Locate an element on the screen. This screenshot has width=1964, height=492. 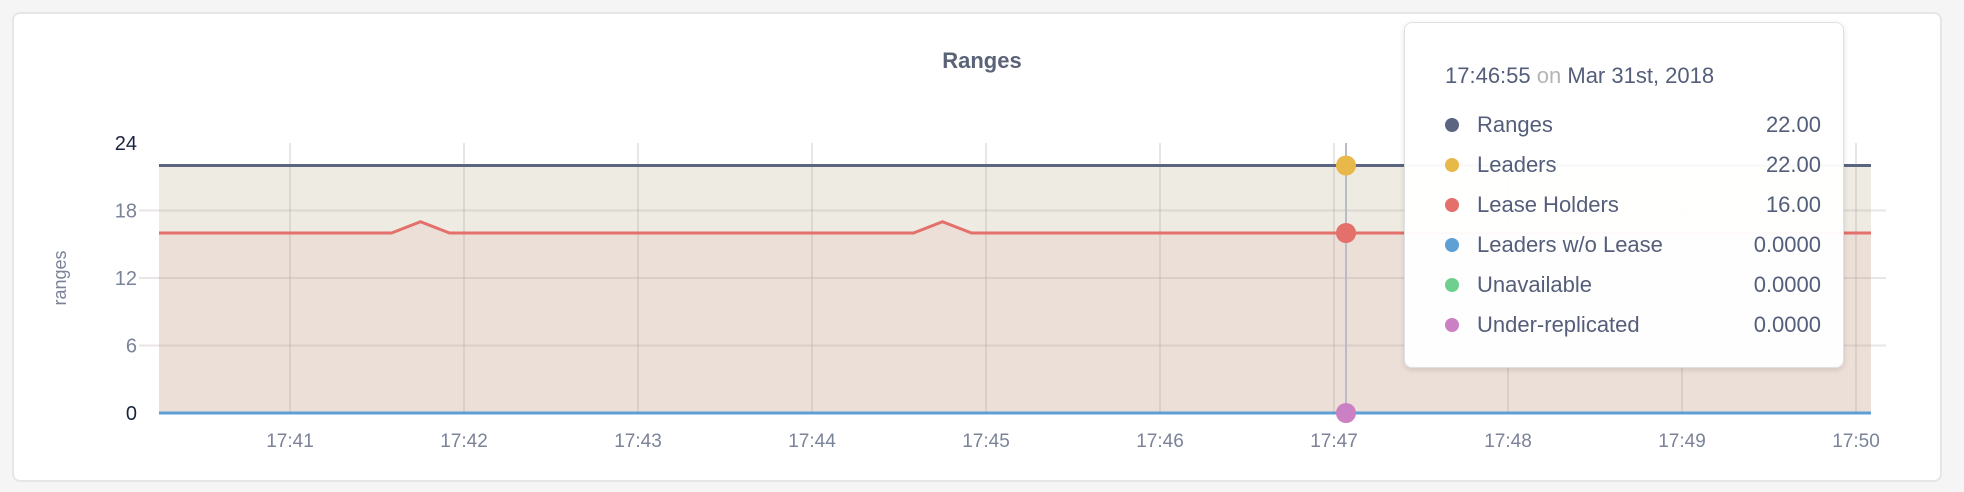
x-tick-label: 17:50 is located at coordinates (1856, 441).